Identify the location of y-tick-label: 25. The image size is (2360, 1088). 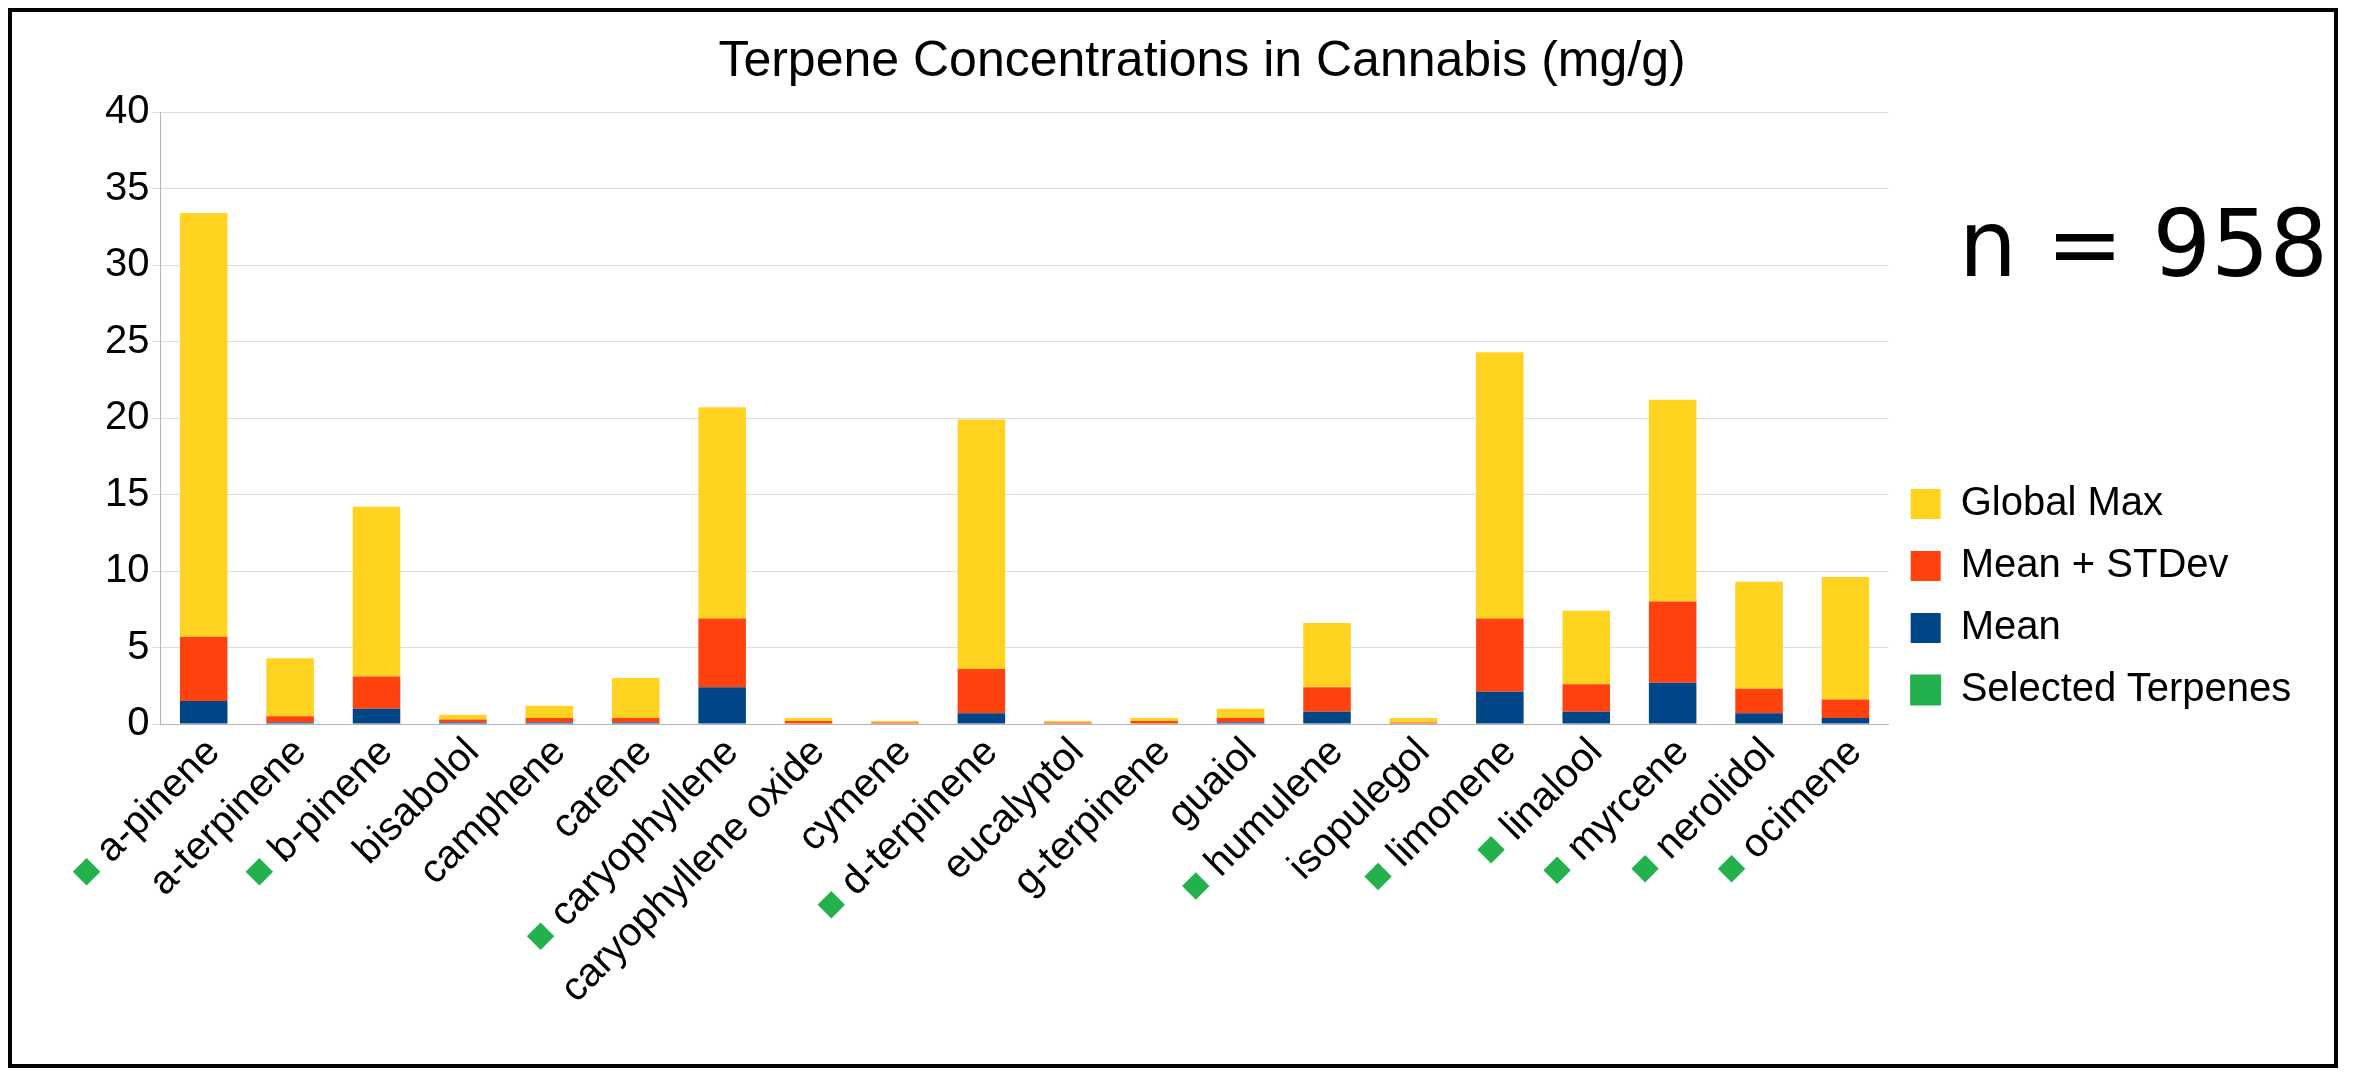
(127, 338).